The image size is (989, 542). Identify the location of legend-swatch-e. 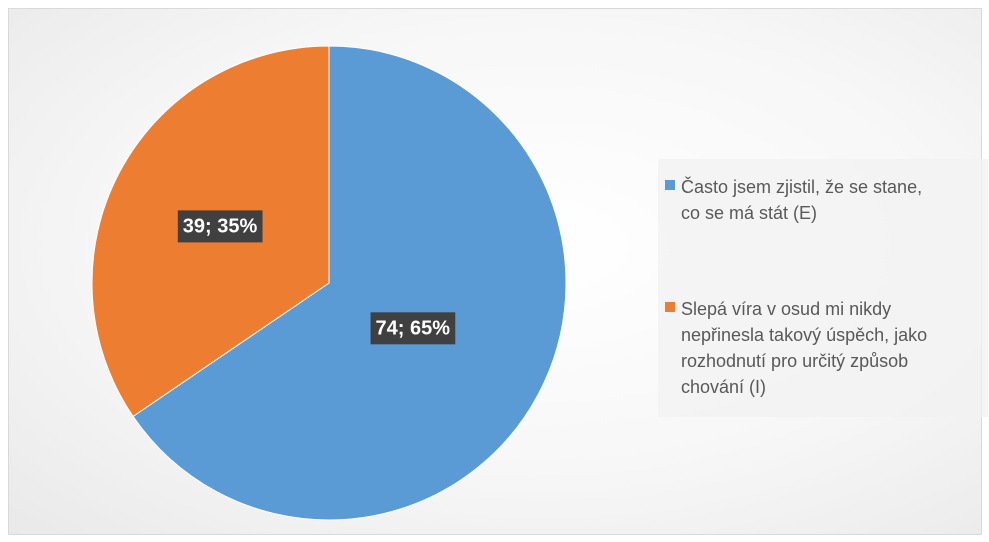
(670, 185).